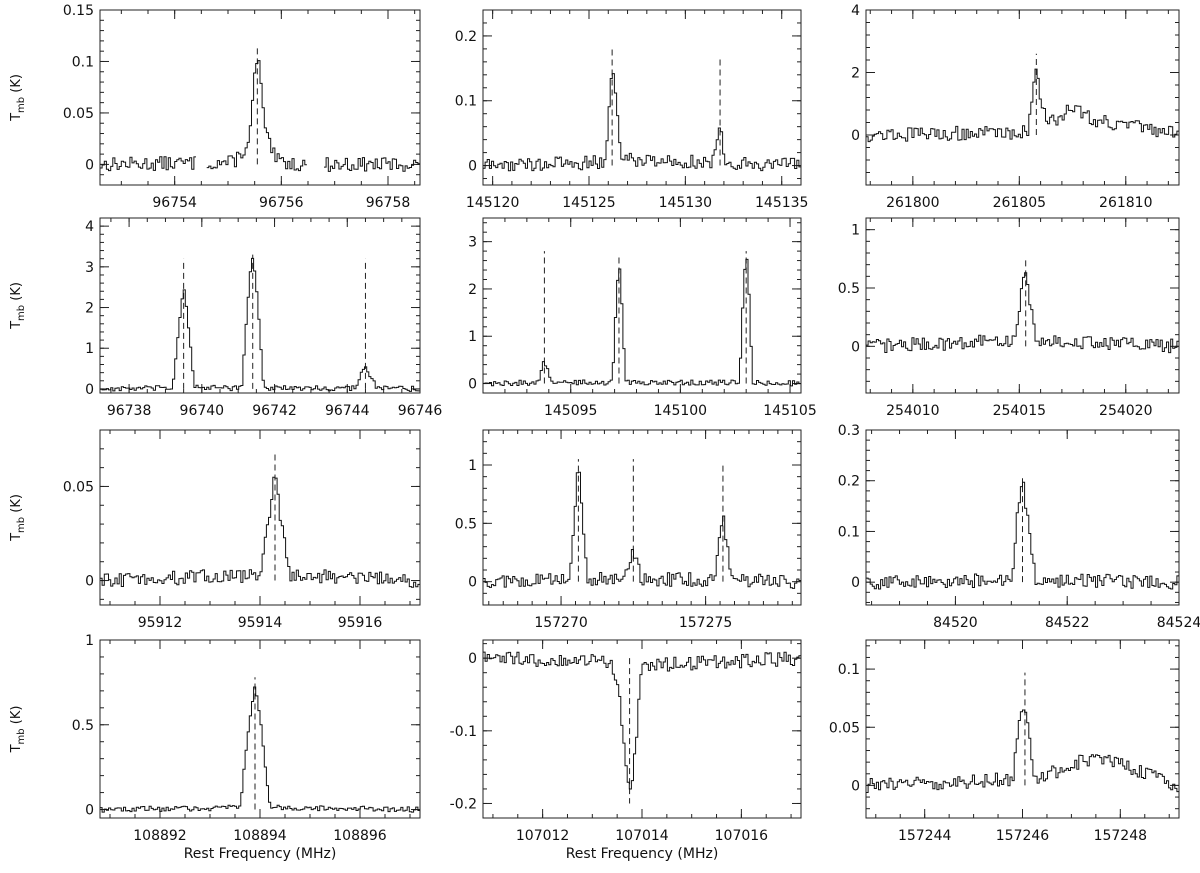  What do you see at coordinates (89, 268) in the screenshot?
I see `y-tick-label: 3` at bounding box center [89, 268].